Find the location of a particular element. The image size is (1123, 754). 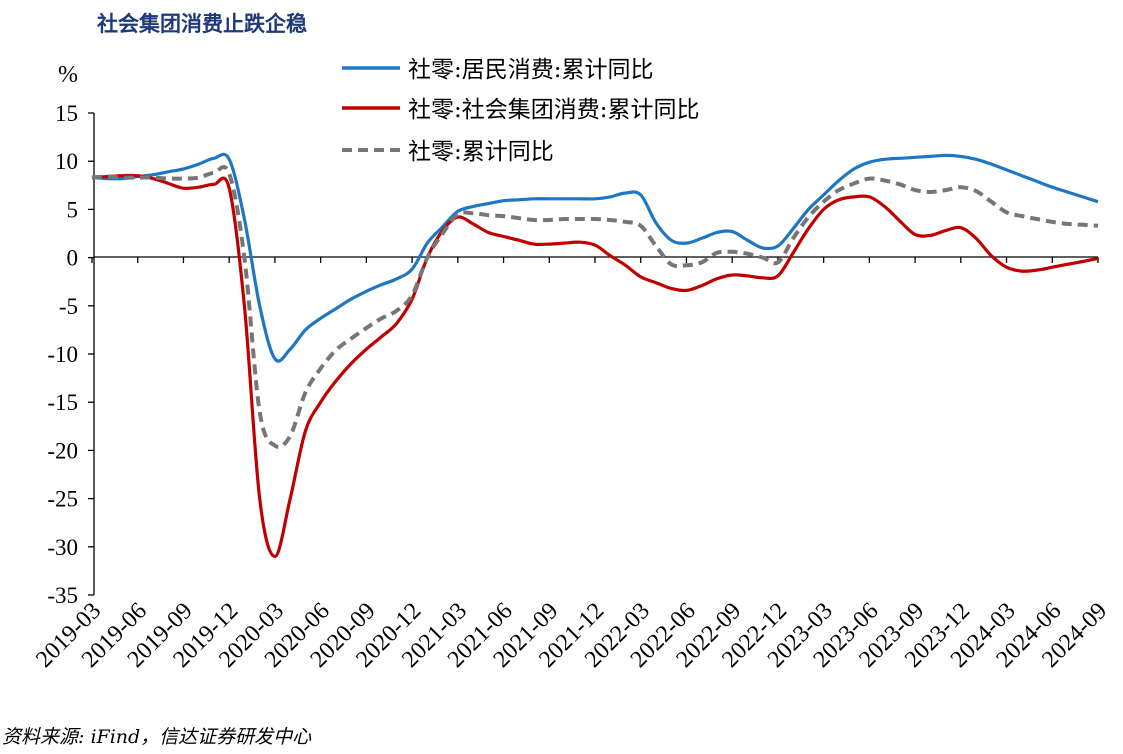

y-tick-label: -25 is located at coordinates (62, 499).